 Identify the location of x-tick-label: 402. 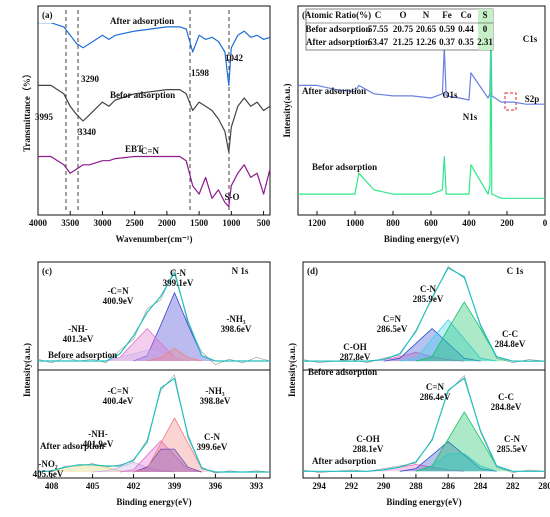
(134, 486).